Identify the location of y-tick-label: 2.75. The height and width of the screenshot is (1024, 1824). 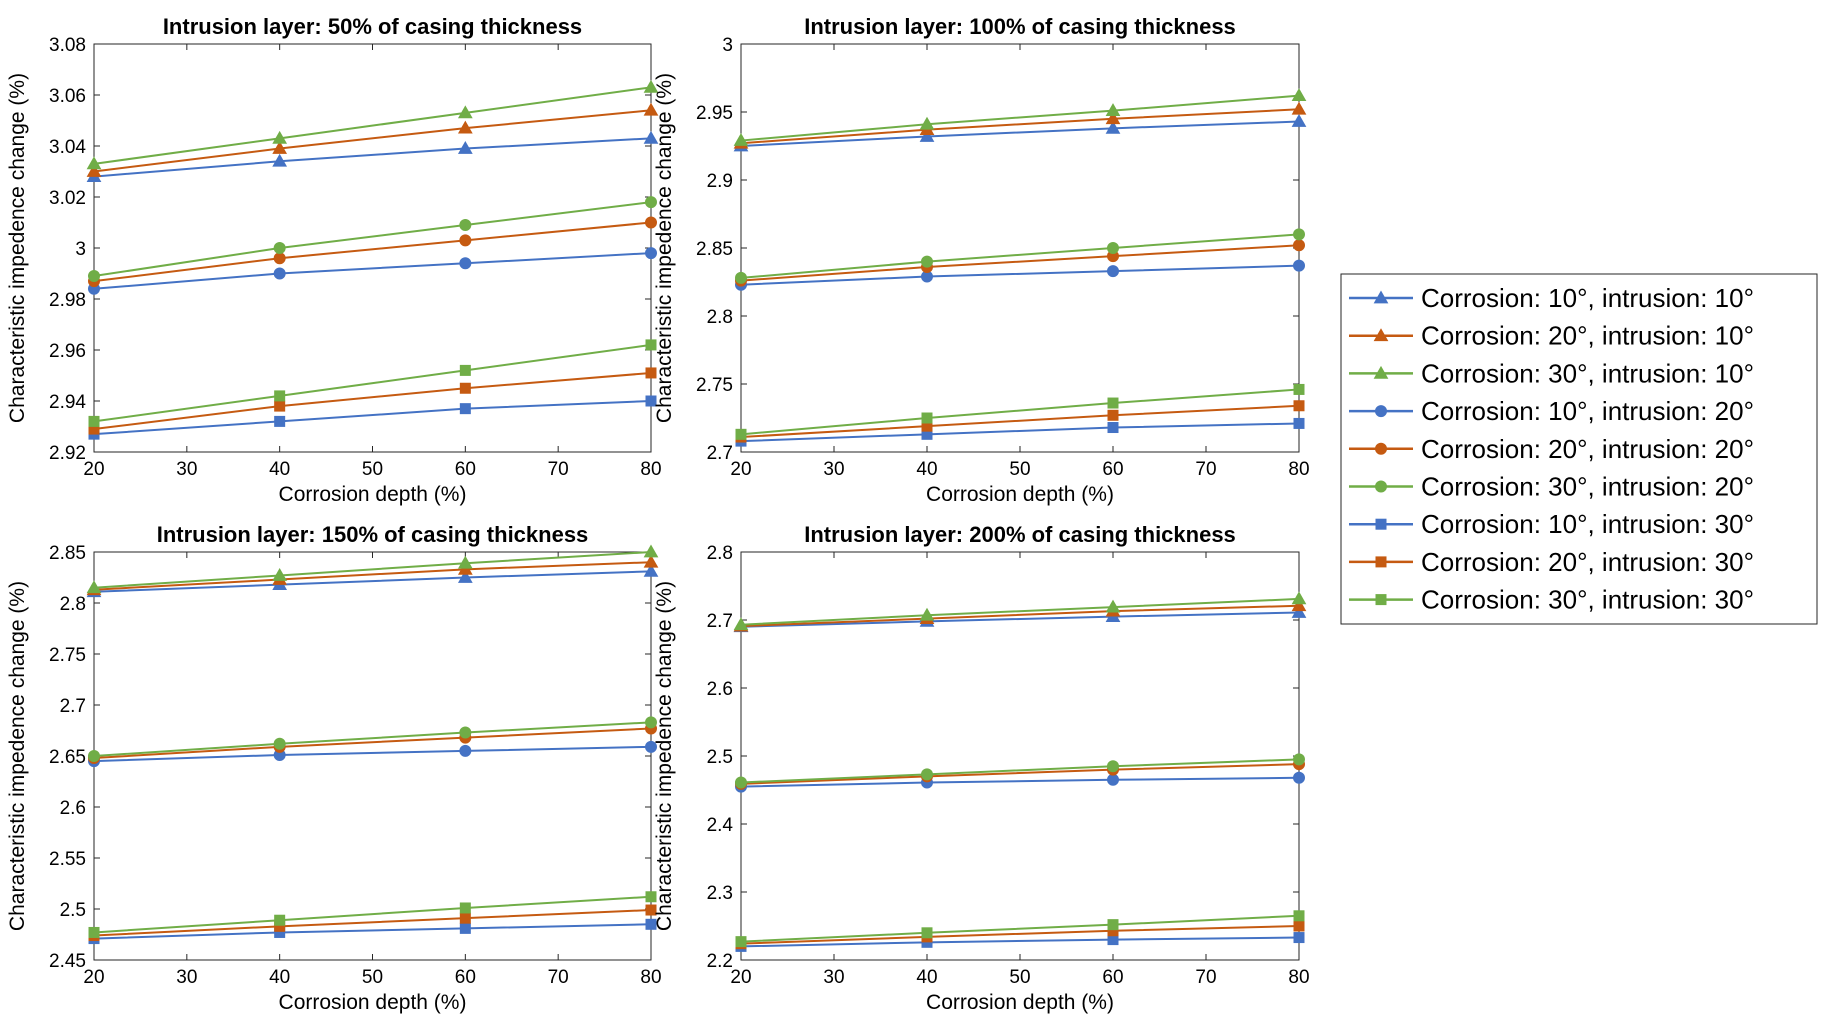
(714, 385).